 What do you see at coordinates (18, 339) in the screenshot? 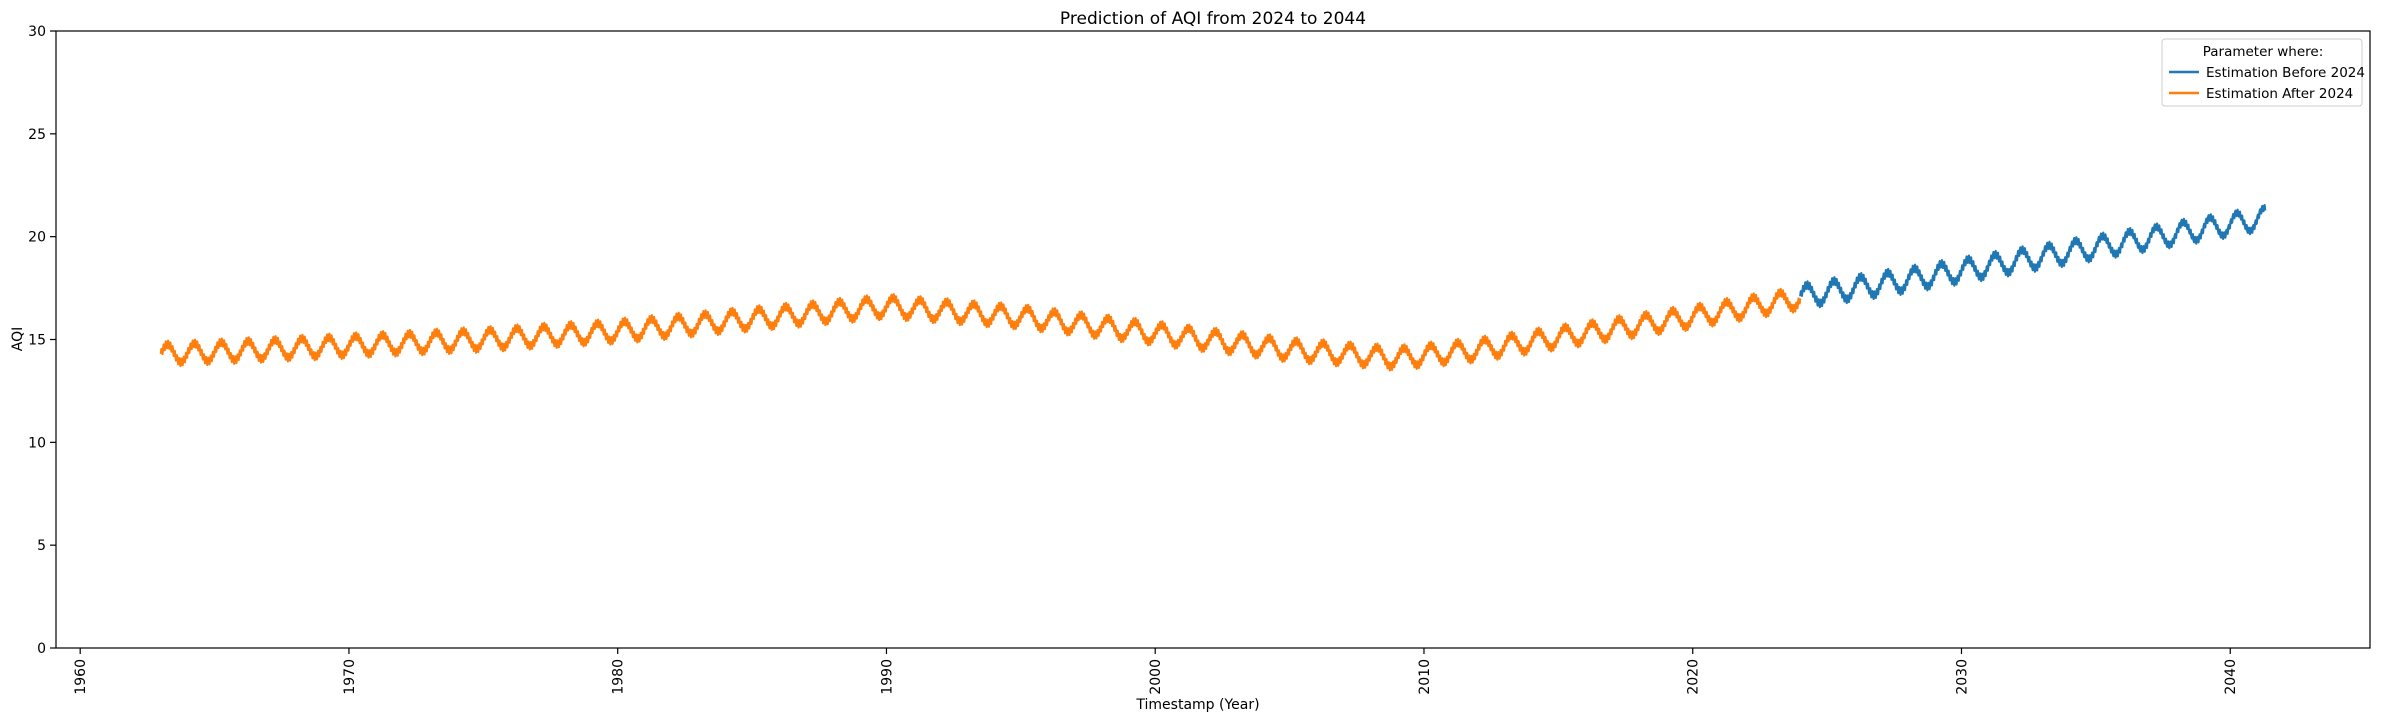
I see `y-axis-label: AQI` at bounding box center [18, 339].